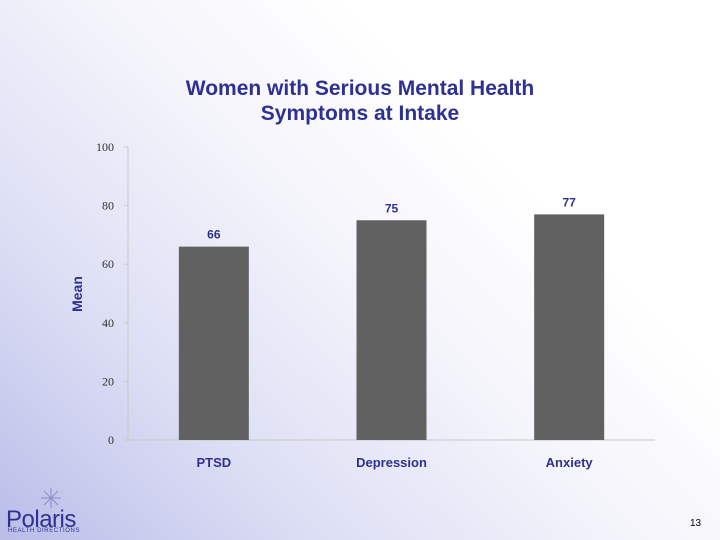 This screenshot has width=720, height=540. What do you see at coordinates (108, 264) in the screenshot?
I see `y-tick-label: 60` at bounding box center [108, 264].